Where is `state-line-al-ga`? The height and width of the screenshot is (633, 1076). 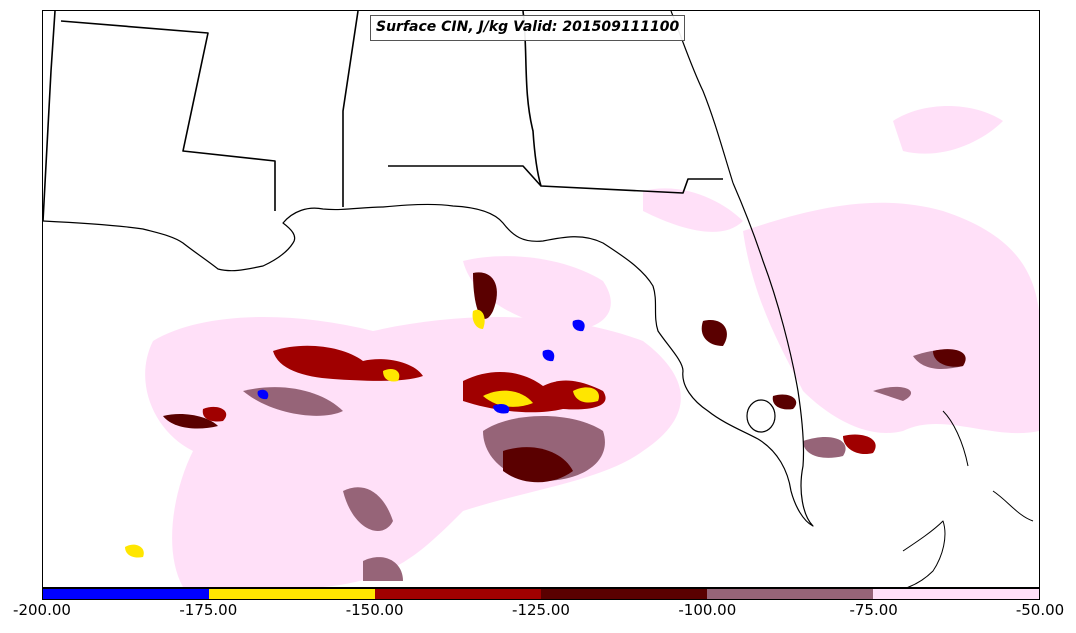
state-line-al-ga is located at coordinates (532, 99).